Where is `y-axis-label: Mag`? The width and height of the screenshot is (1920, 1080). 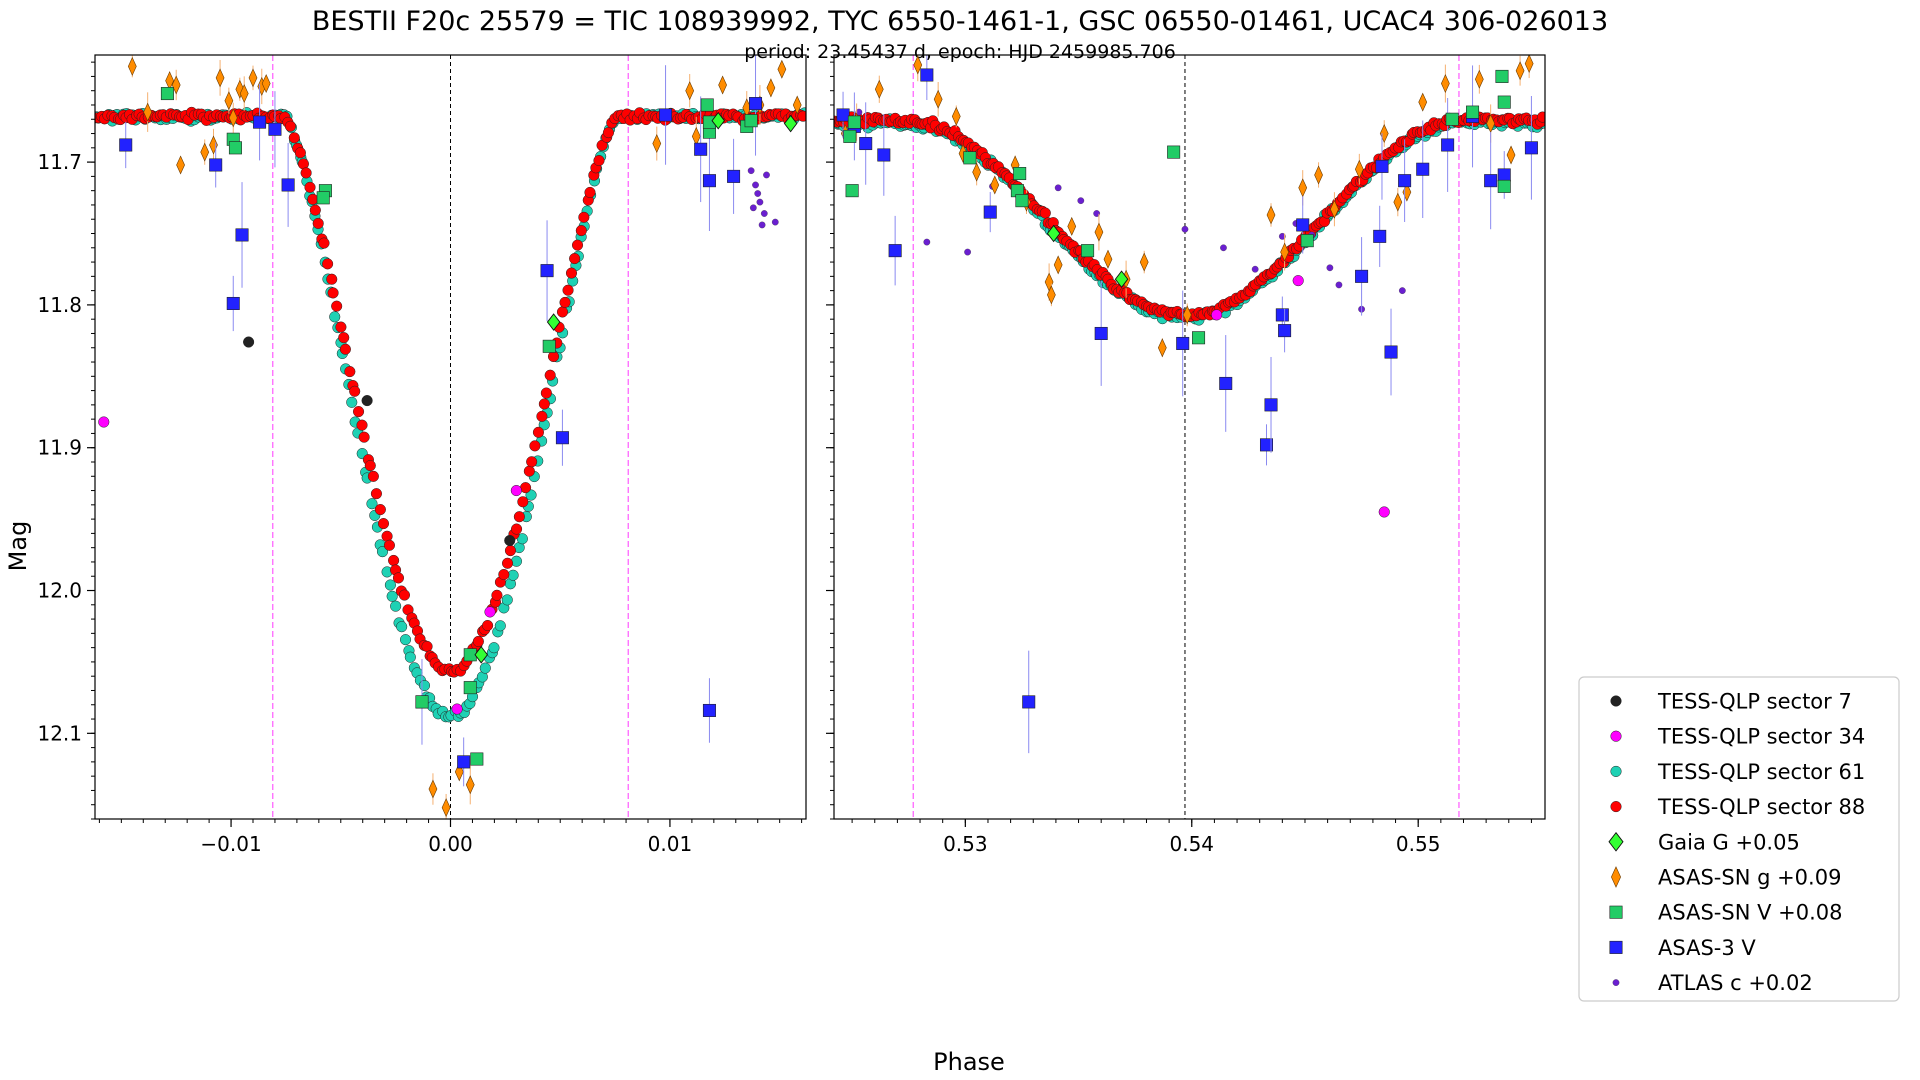
y-axis-label: Mag is located at coordinates (18, 546).